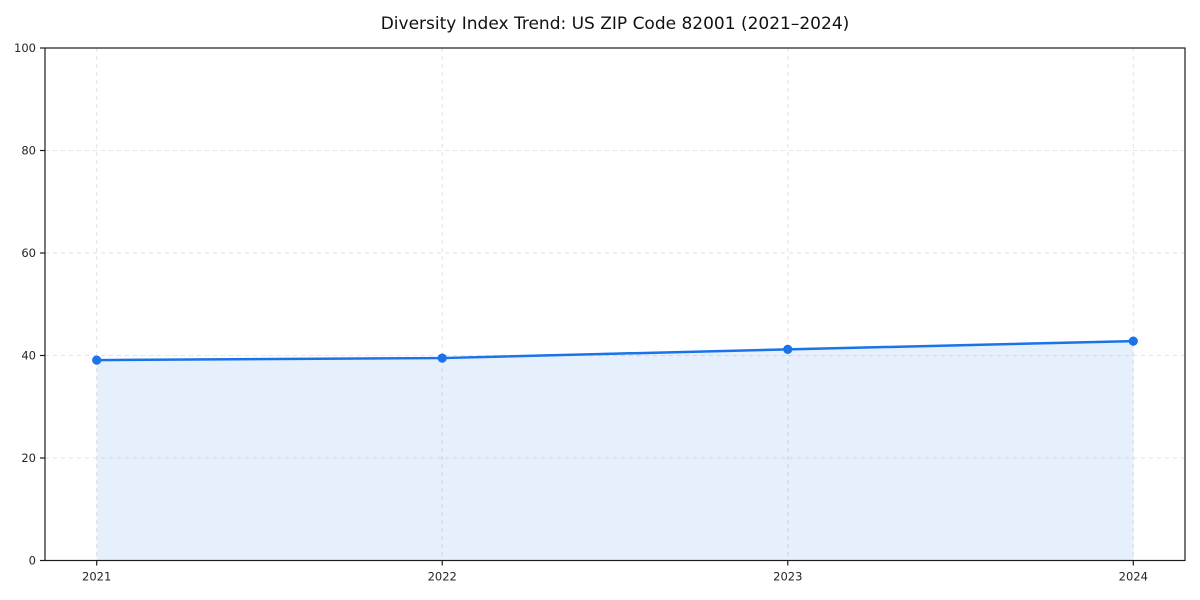  I want to click on y-tick-label: 80, so click(28, 151).